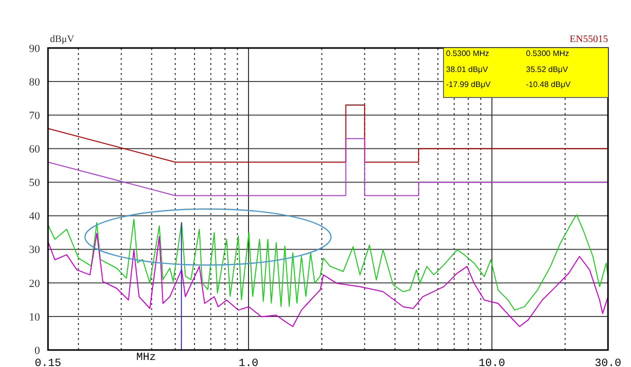 The height and width of the screenshot is (367, 631). What do you see at coordinates (467, 70) in the screenshot?
I see `annotation: 38.01 dBμV` at bounding box center [467, 70].